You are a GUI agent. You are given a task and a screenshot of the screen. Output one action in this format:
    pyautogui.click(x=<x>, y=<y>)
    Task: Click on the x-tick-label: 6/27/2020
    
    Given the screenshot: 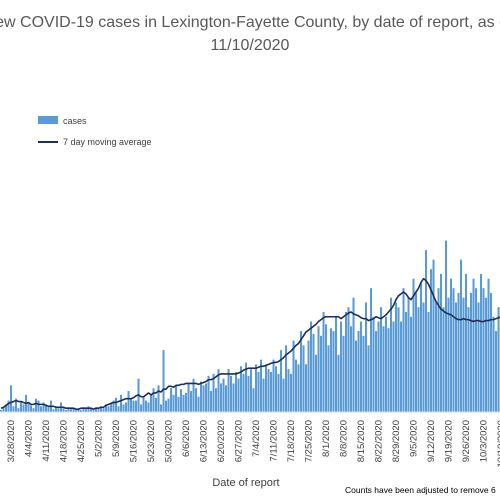 What is the action you would take?
    pyautogui.click(x=239, y=441)
    